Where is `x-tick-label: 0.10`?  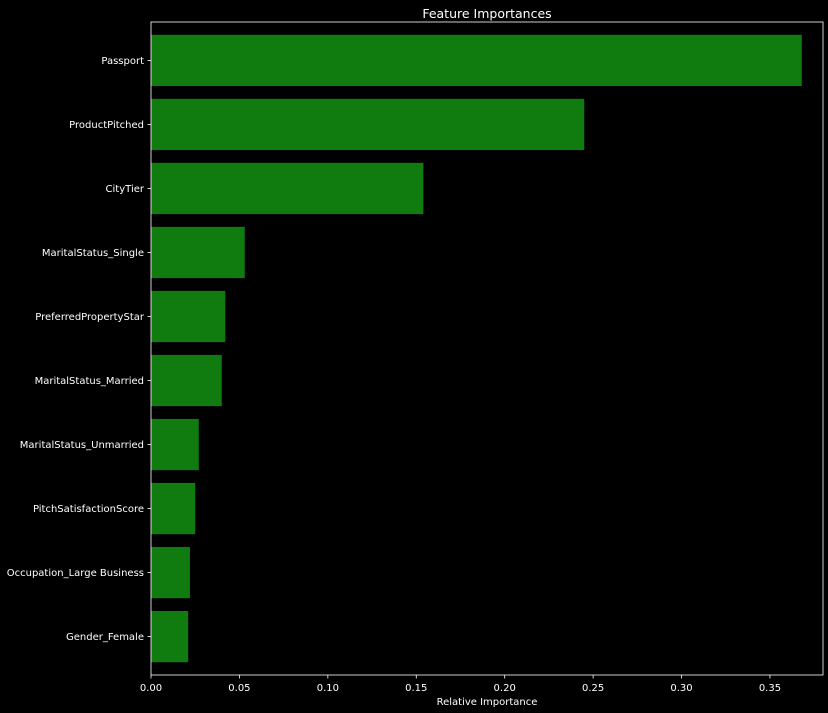
x-tick-label: 0.10 is located at coordinates (328, 688).